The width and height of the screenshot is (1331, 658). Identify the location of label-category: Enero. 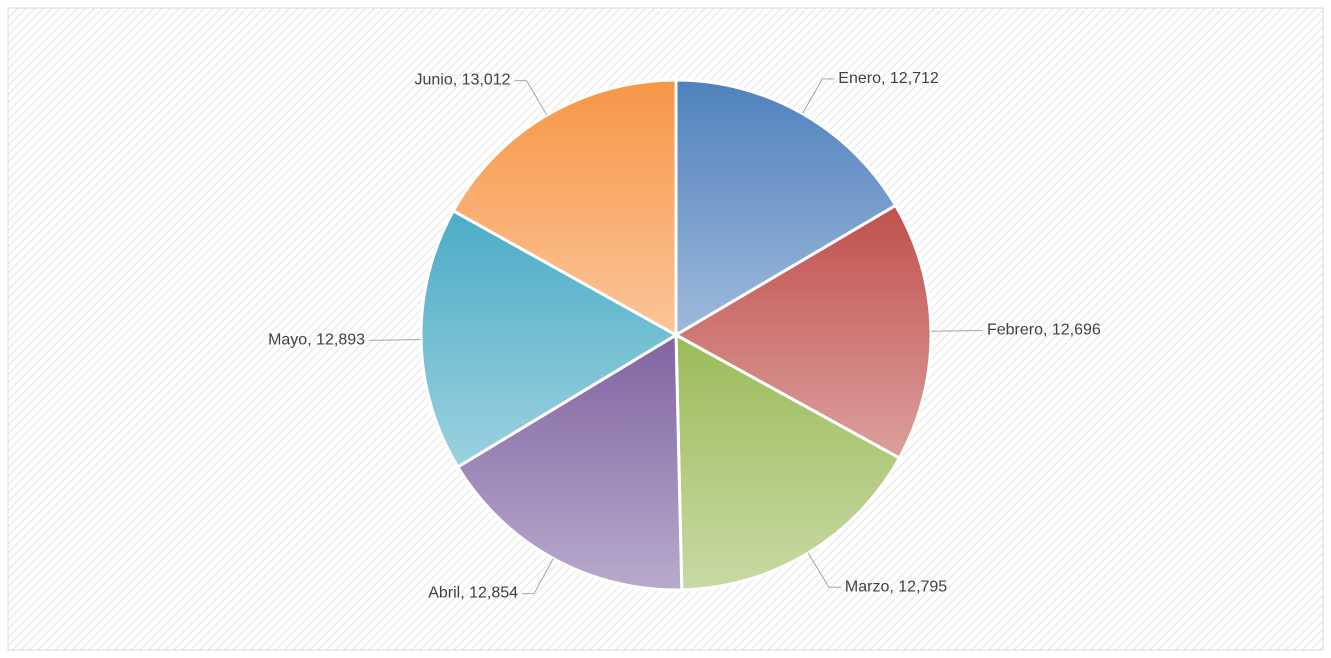
(859, 78).